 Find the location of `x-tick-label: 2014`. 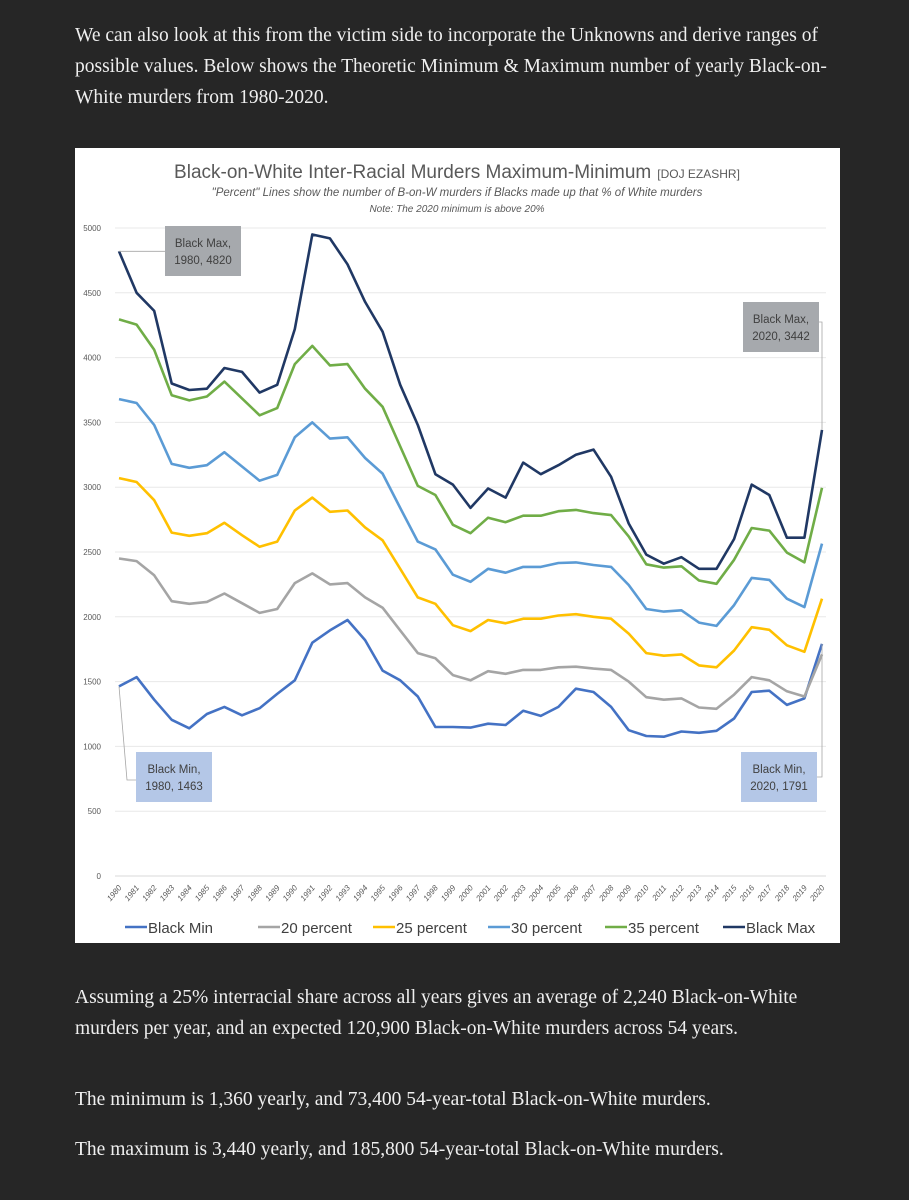

x-tick-label: 2014 is located at coordinates (711, 893).